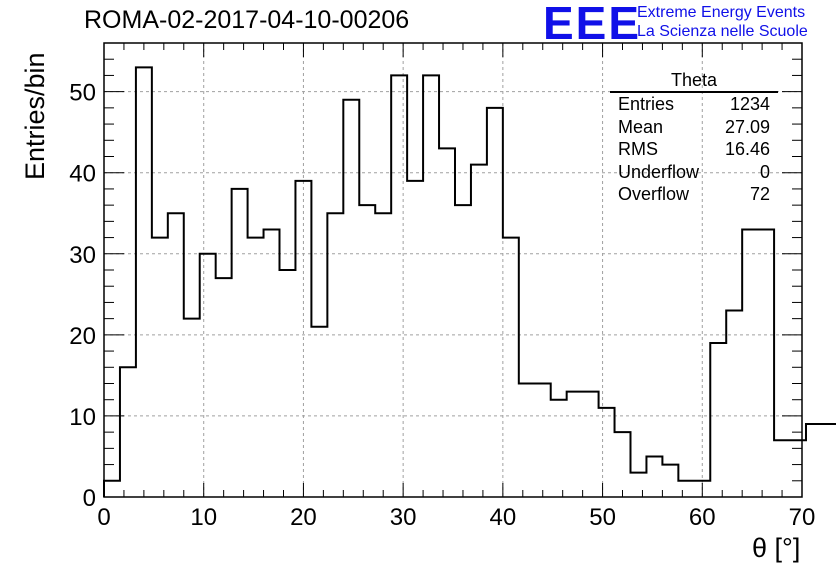  I want to click on x-tick-label: 40, so click(503, 517).